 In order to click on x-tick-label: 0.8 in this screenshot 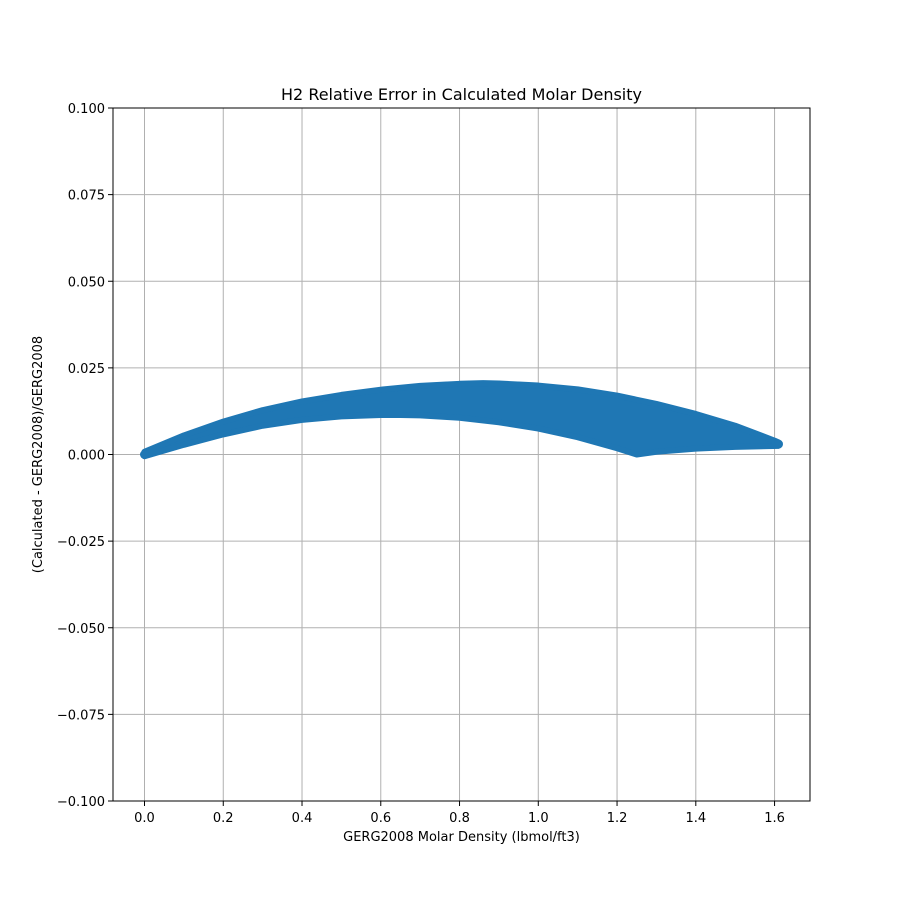, I will do `click(459, 818)`.